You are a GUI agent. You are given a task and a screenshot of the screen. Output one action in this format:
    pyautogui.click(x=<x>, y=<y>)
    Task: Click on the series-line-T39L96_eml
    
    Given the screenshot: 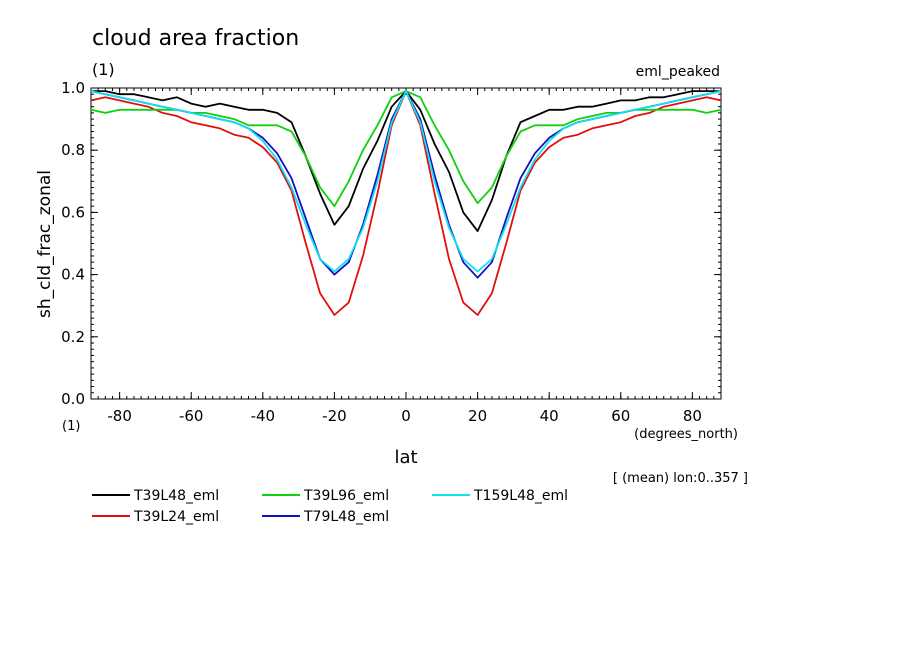 What is the action you would take?
    pyautogui.click(x=406, y=149)
    